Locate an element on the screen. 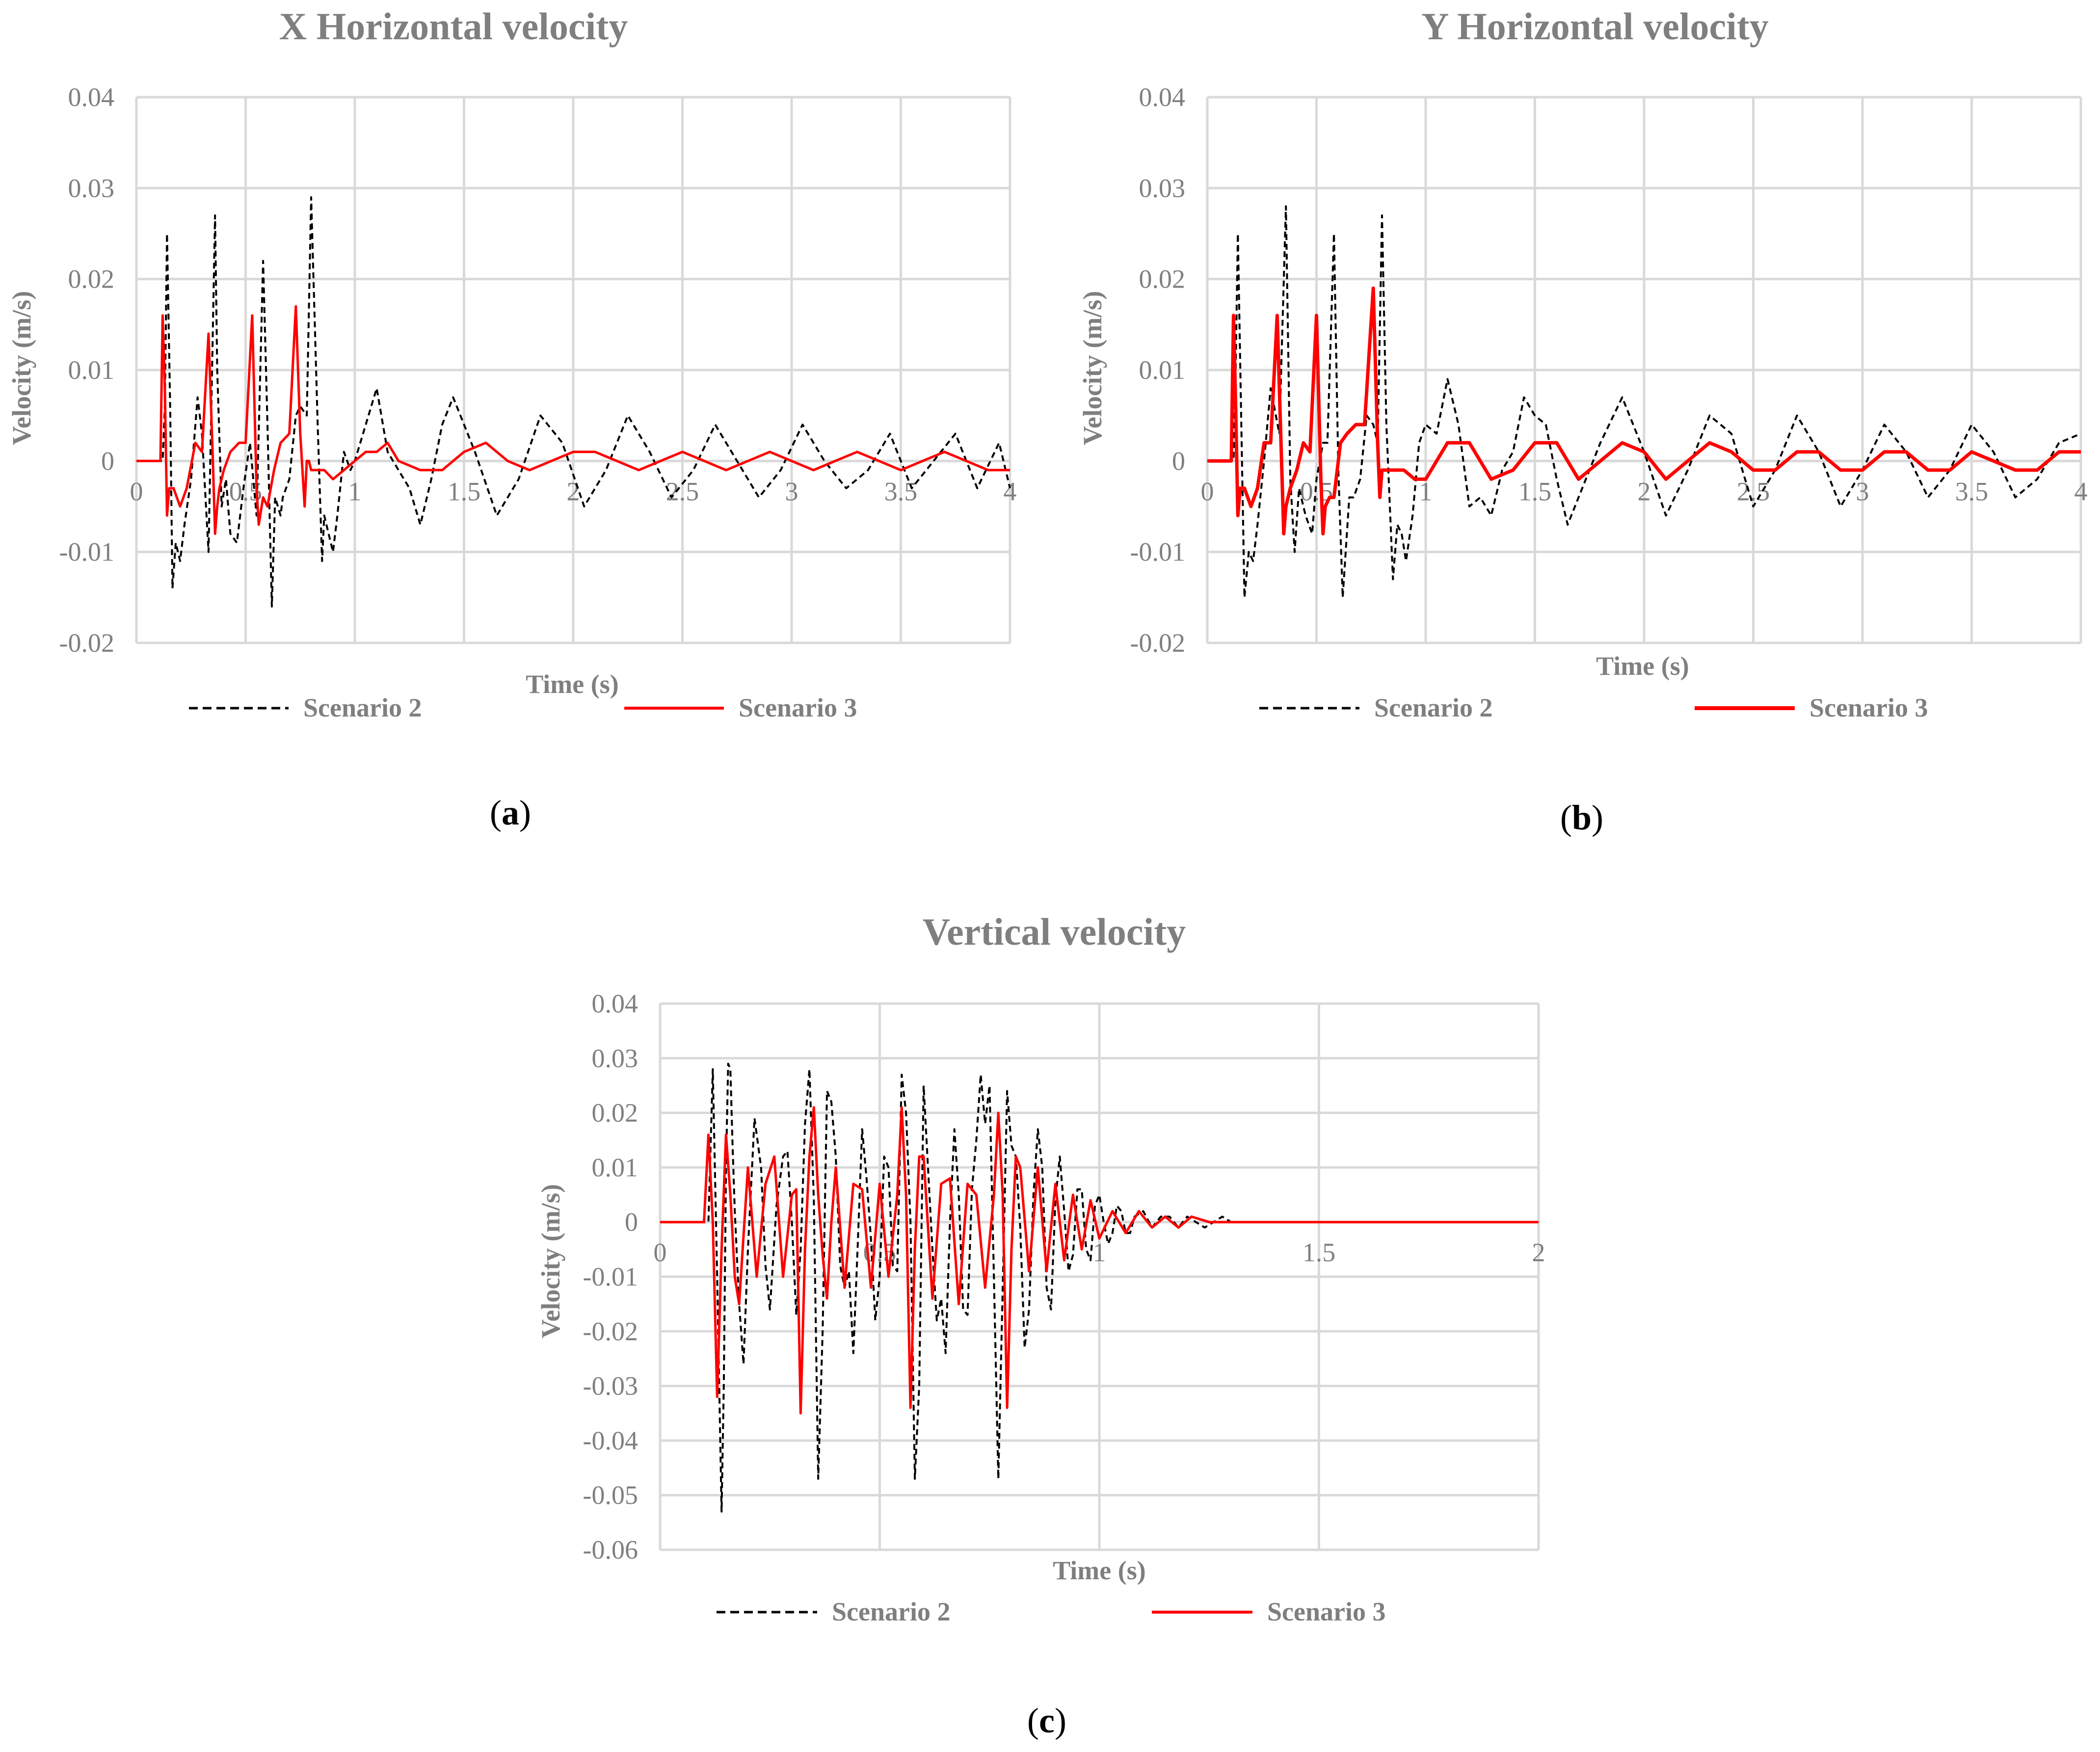 The image size is (2100, 1752). chart-b-xtick-label: 3 is located at coordinates (1862, 491).